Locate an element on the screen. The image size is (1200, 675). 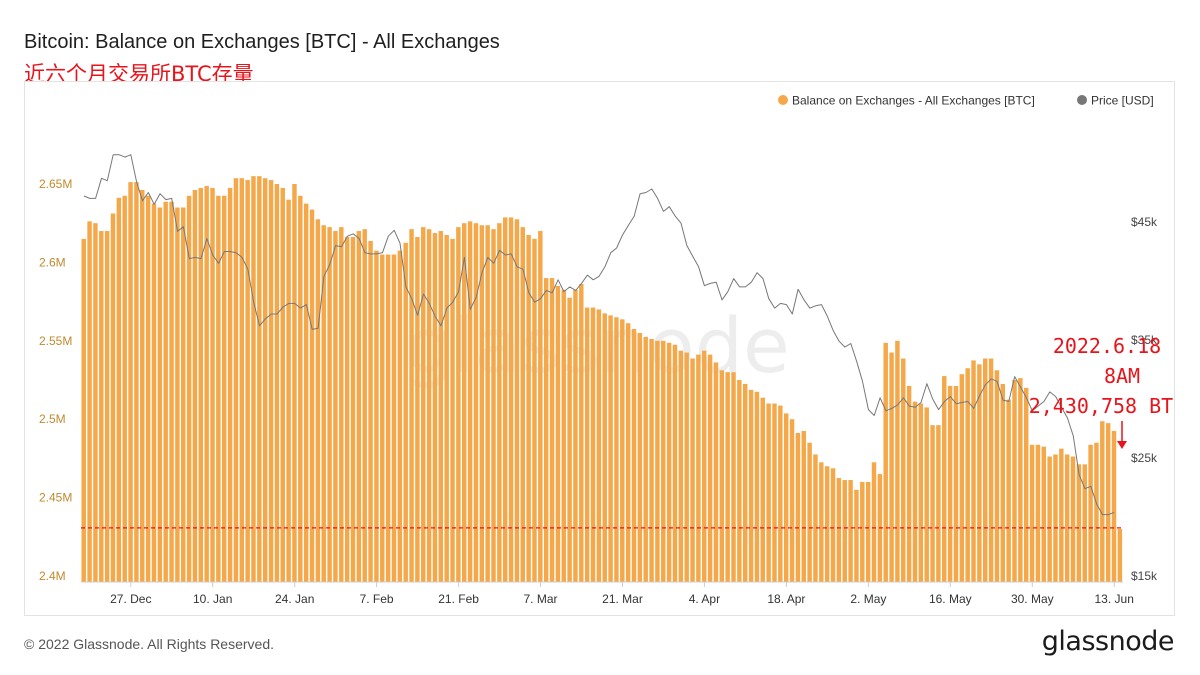
legend-bar-swatch is located at coordinates (783, 100).